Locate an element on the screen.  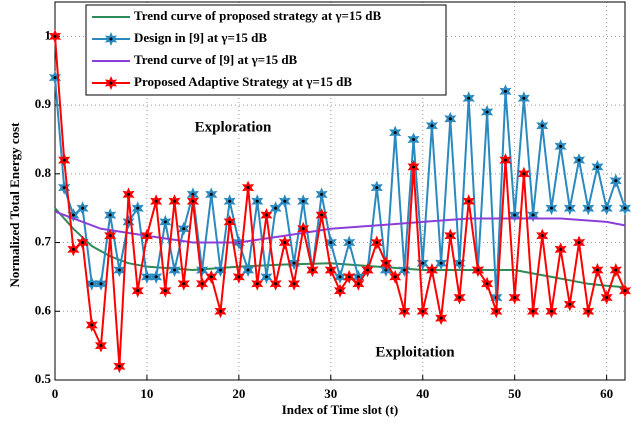
x-tick-label: 50 is located at coordinates (514, 393).